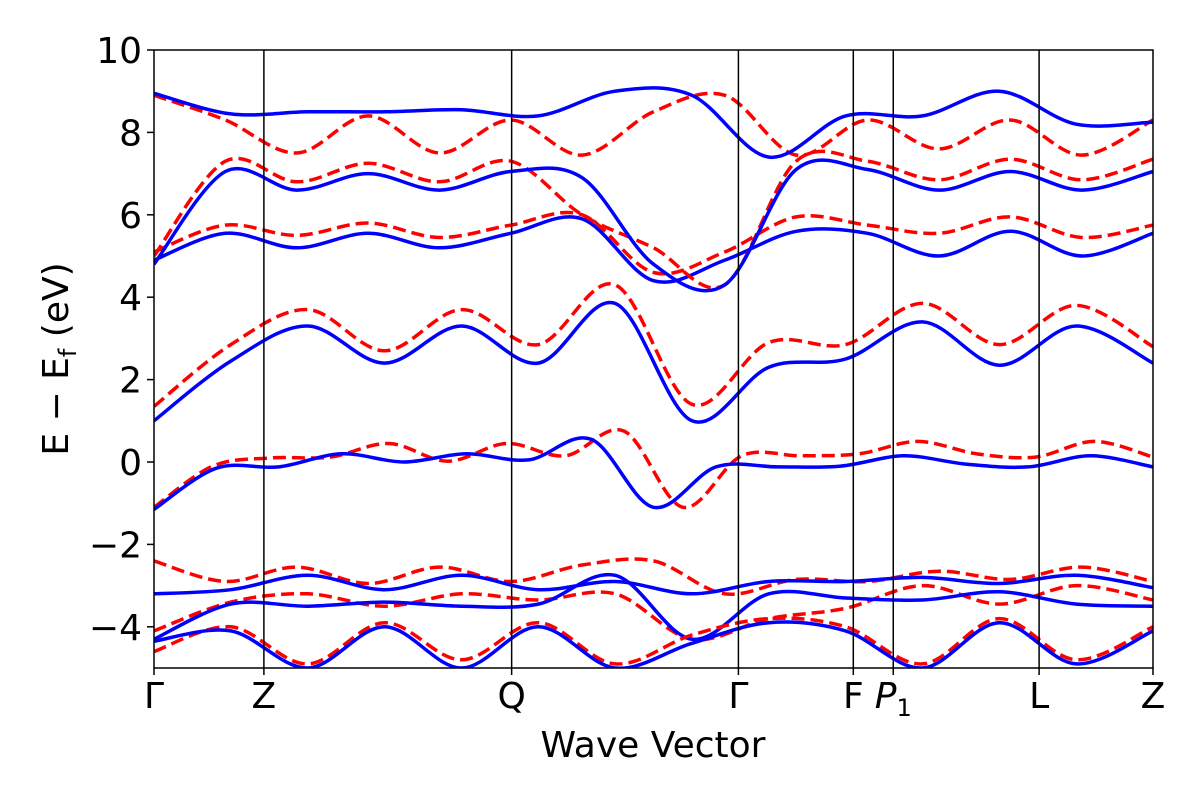 The image size is (1200, 800). What do you see at coordinates (56, 305) in the screenshot?
I see `y-axis-title-unit: (eV)` at bounding box center [56, 305].